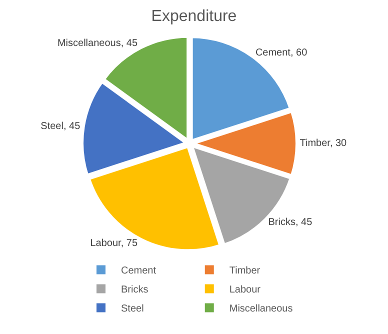  Describe the element at coordinates (60, 126) in the screenshot. I see `data-label: Steel, 45` at that location.